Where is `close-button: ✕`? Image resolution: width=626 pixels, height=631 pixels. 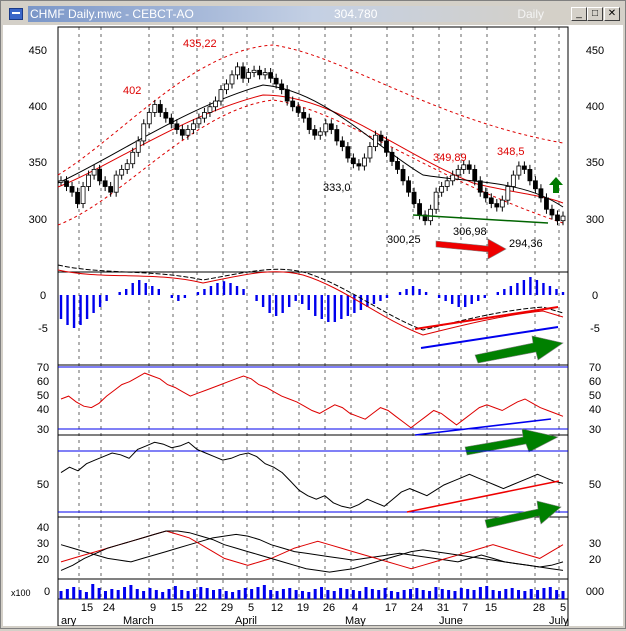
close-button: ✕ is located at coordinates (612, 14).